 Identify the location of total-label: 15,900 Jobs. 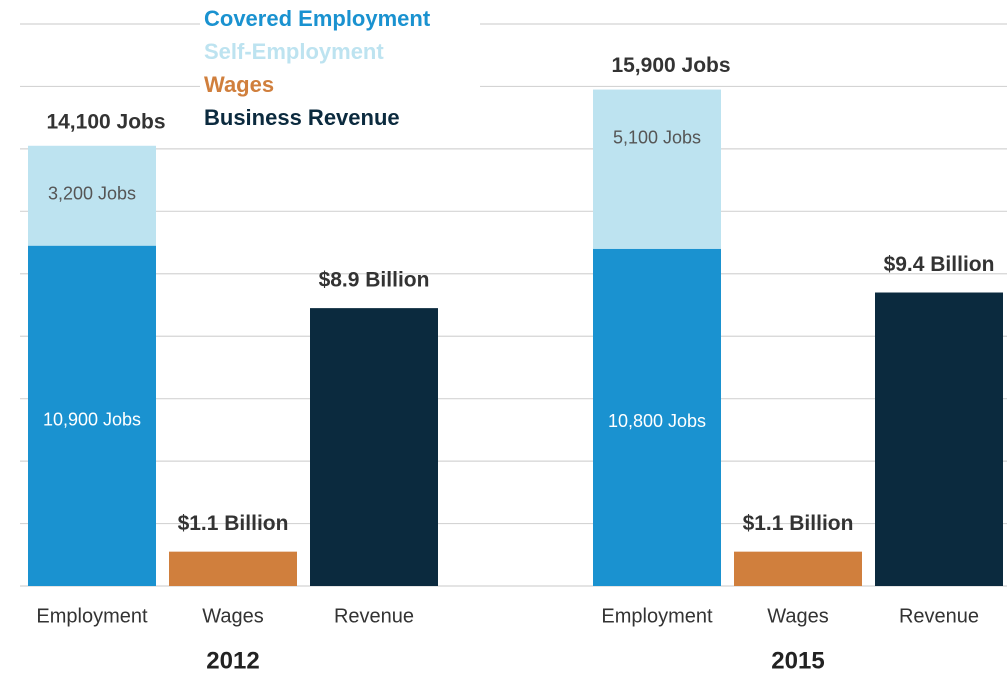
(670, 65).